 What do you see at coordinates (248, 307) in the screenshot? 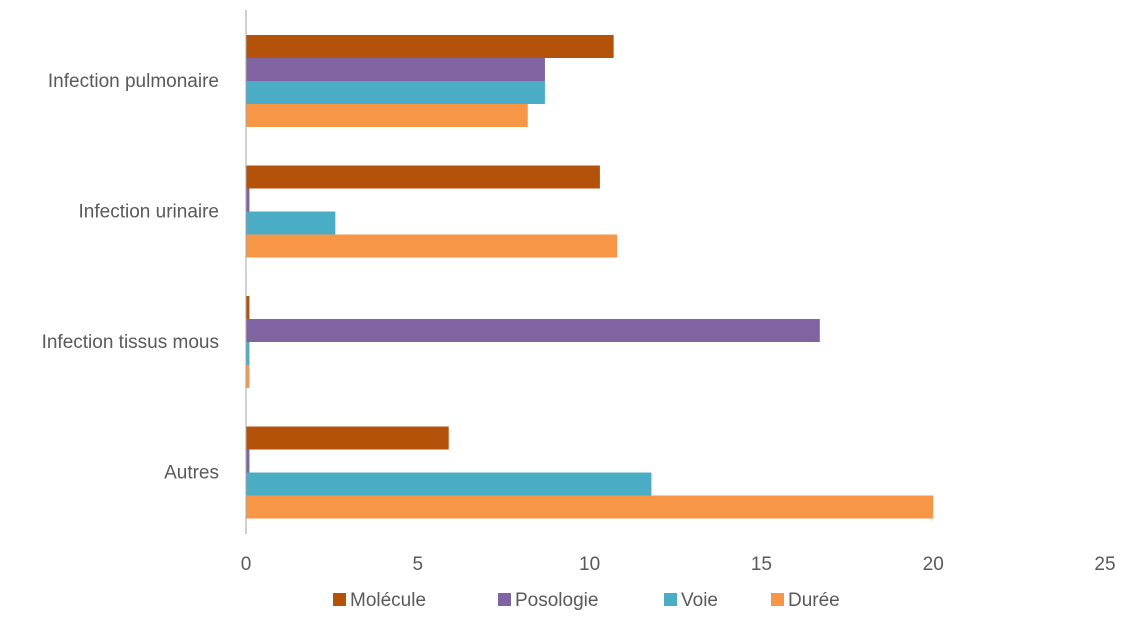
I see `bar-molécule-3` at bounding box center [248, 307].